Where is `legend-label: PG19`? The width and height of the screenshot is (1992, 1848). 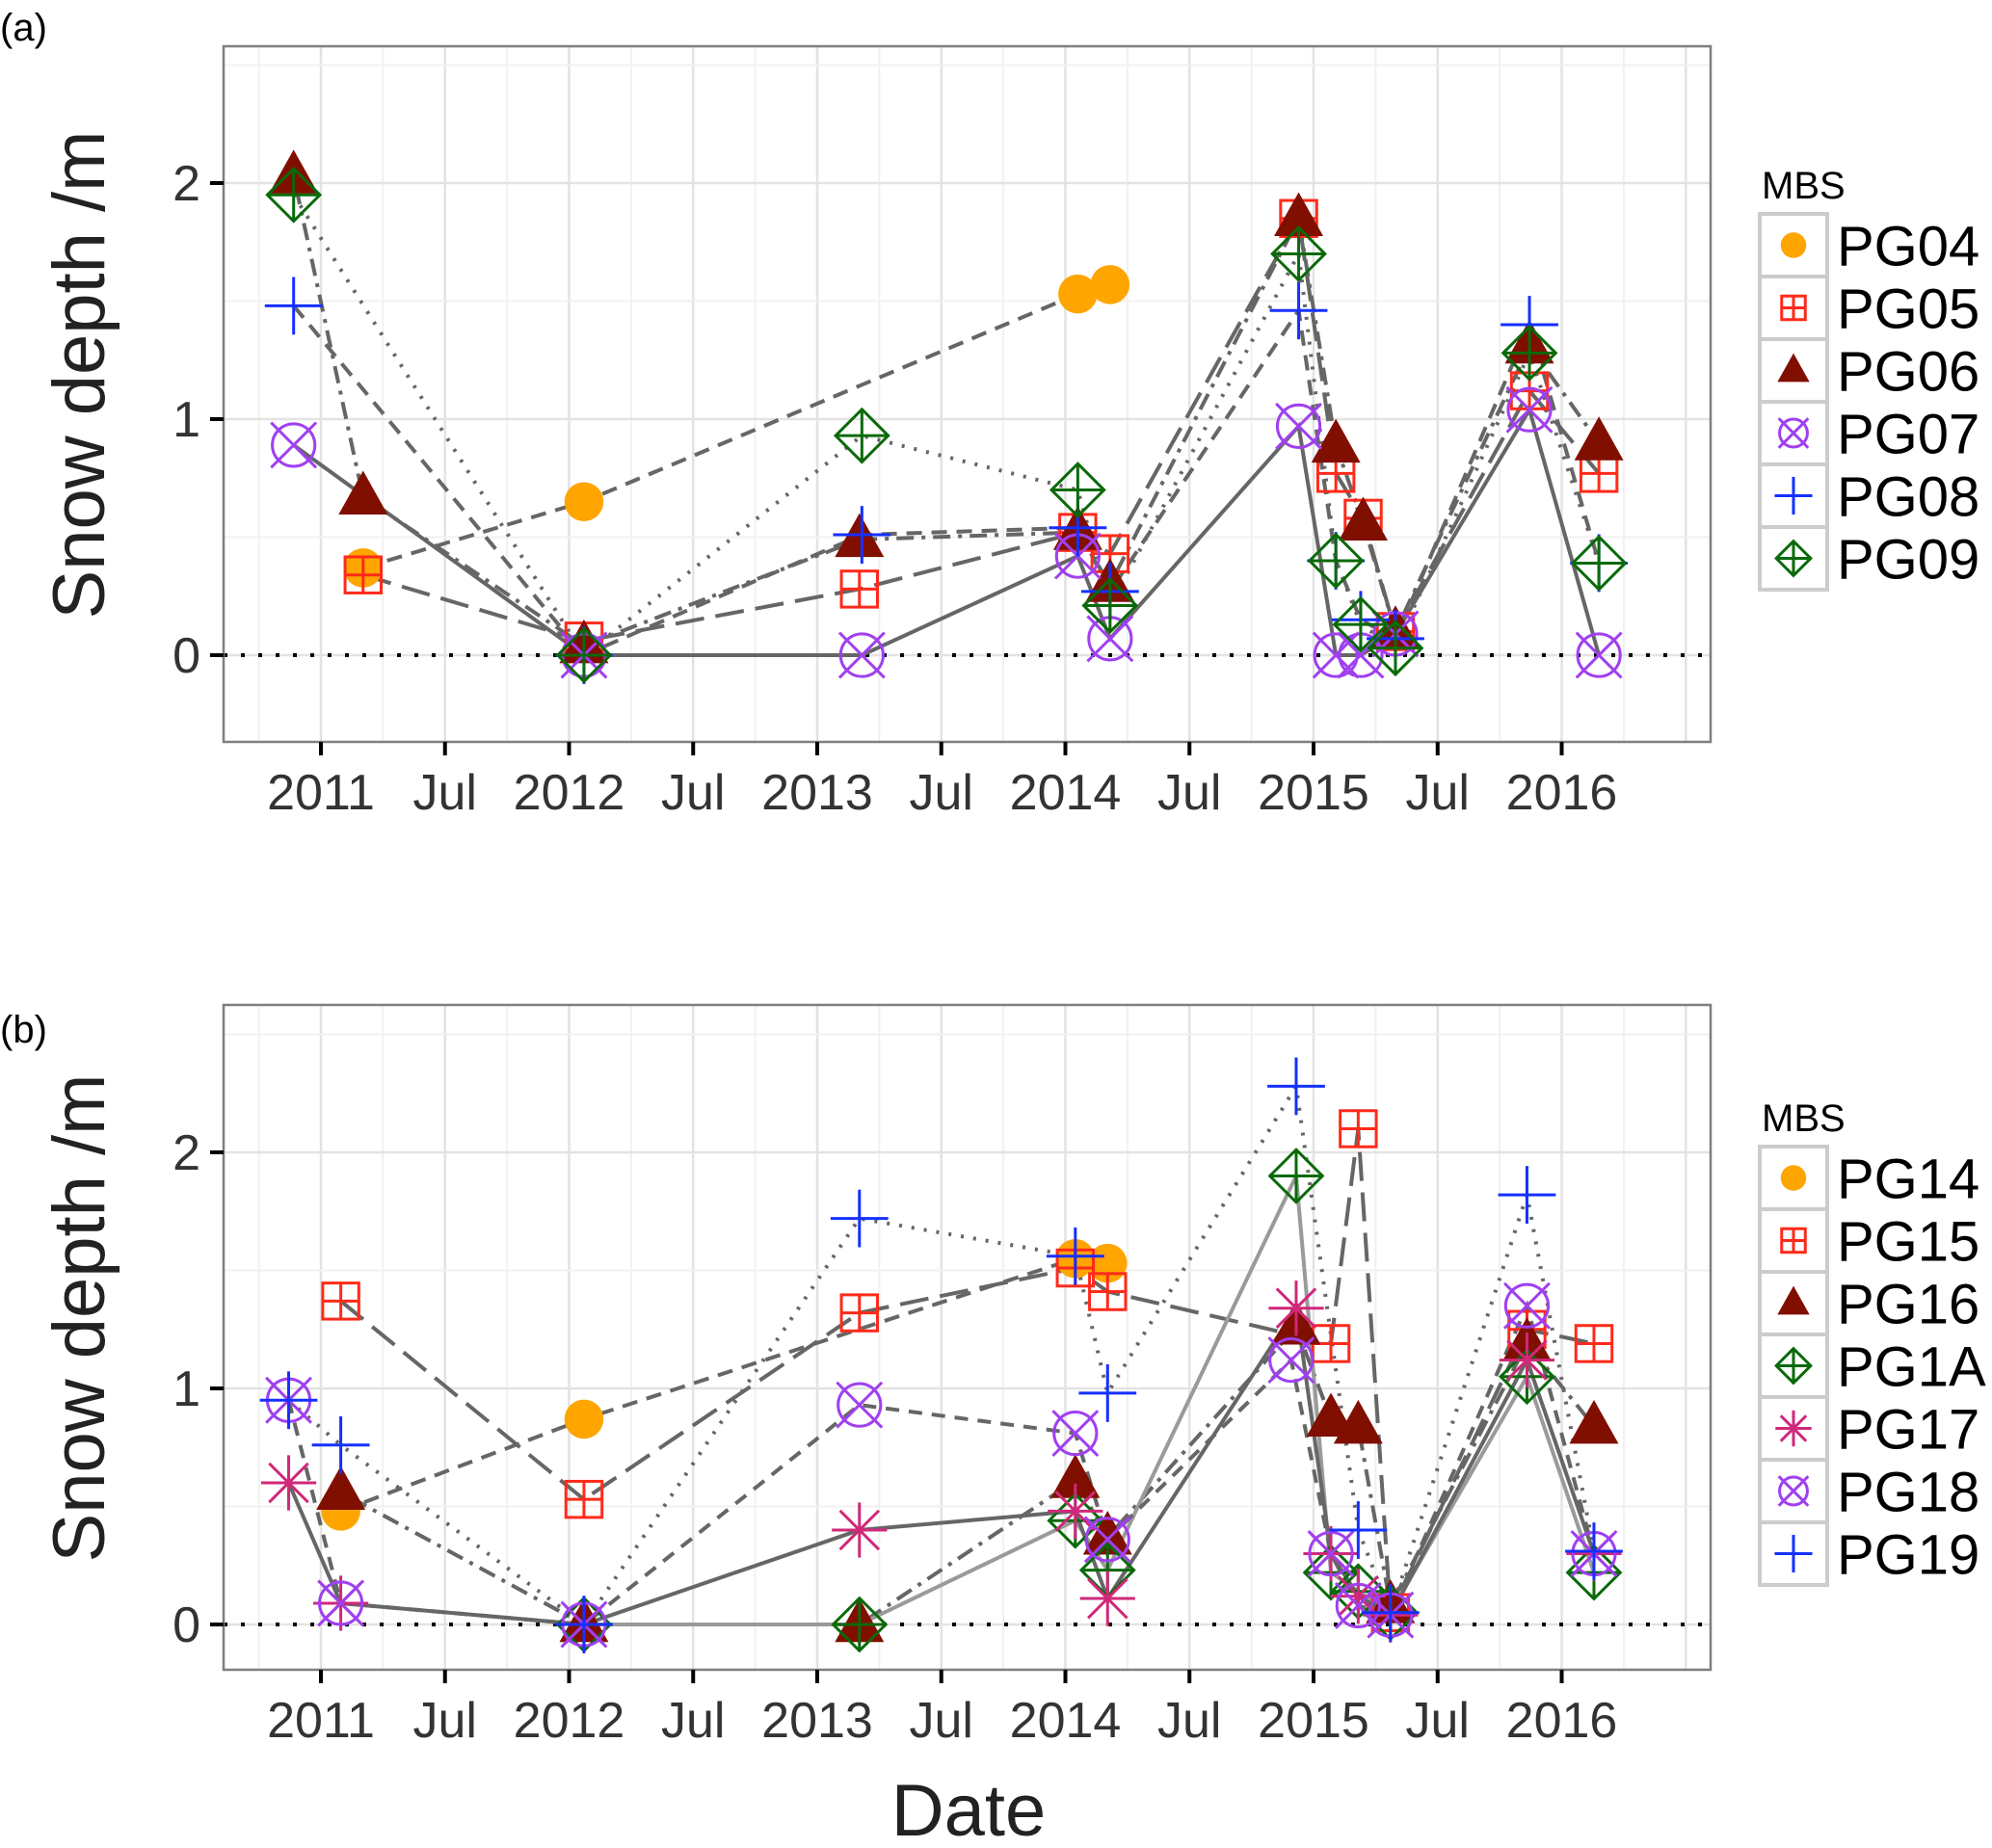
legend-label: PG19 is located at coordinates (1908, 1555).